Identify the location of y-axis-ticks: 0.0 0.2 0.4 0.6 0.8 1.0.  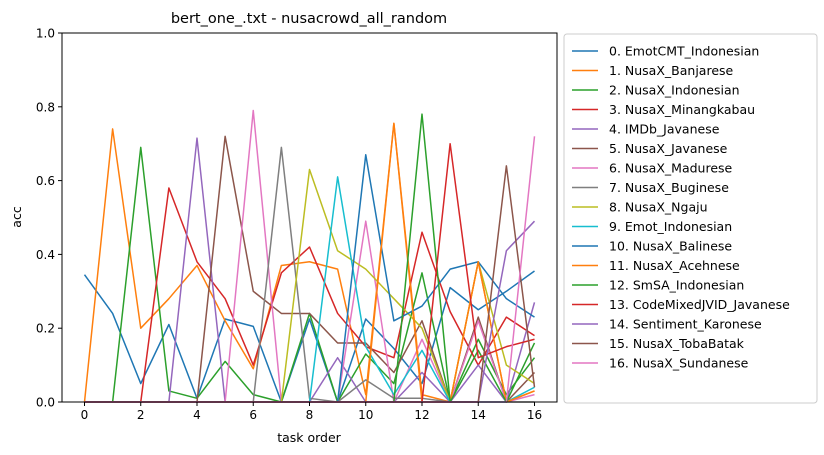
(49, 218).